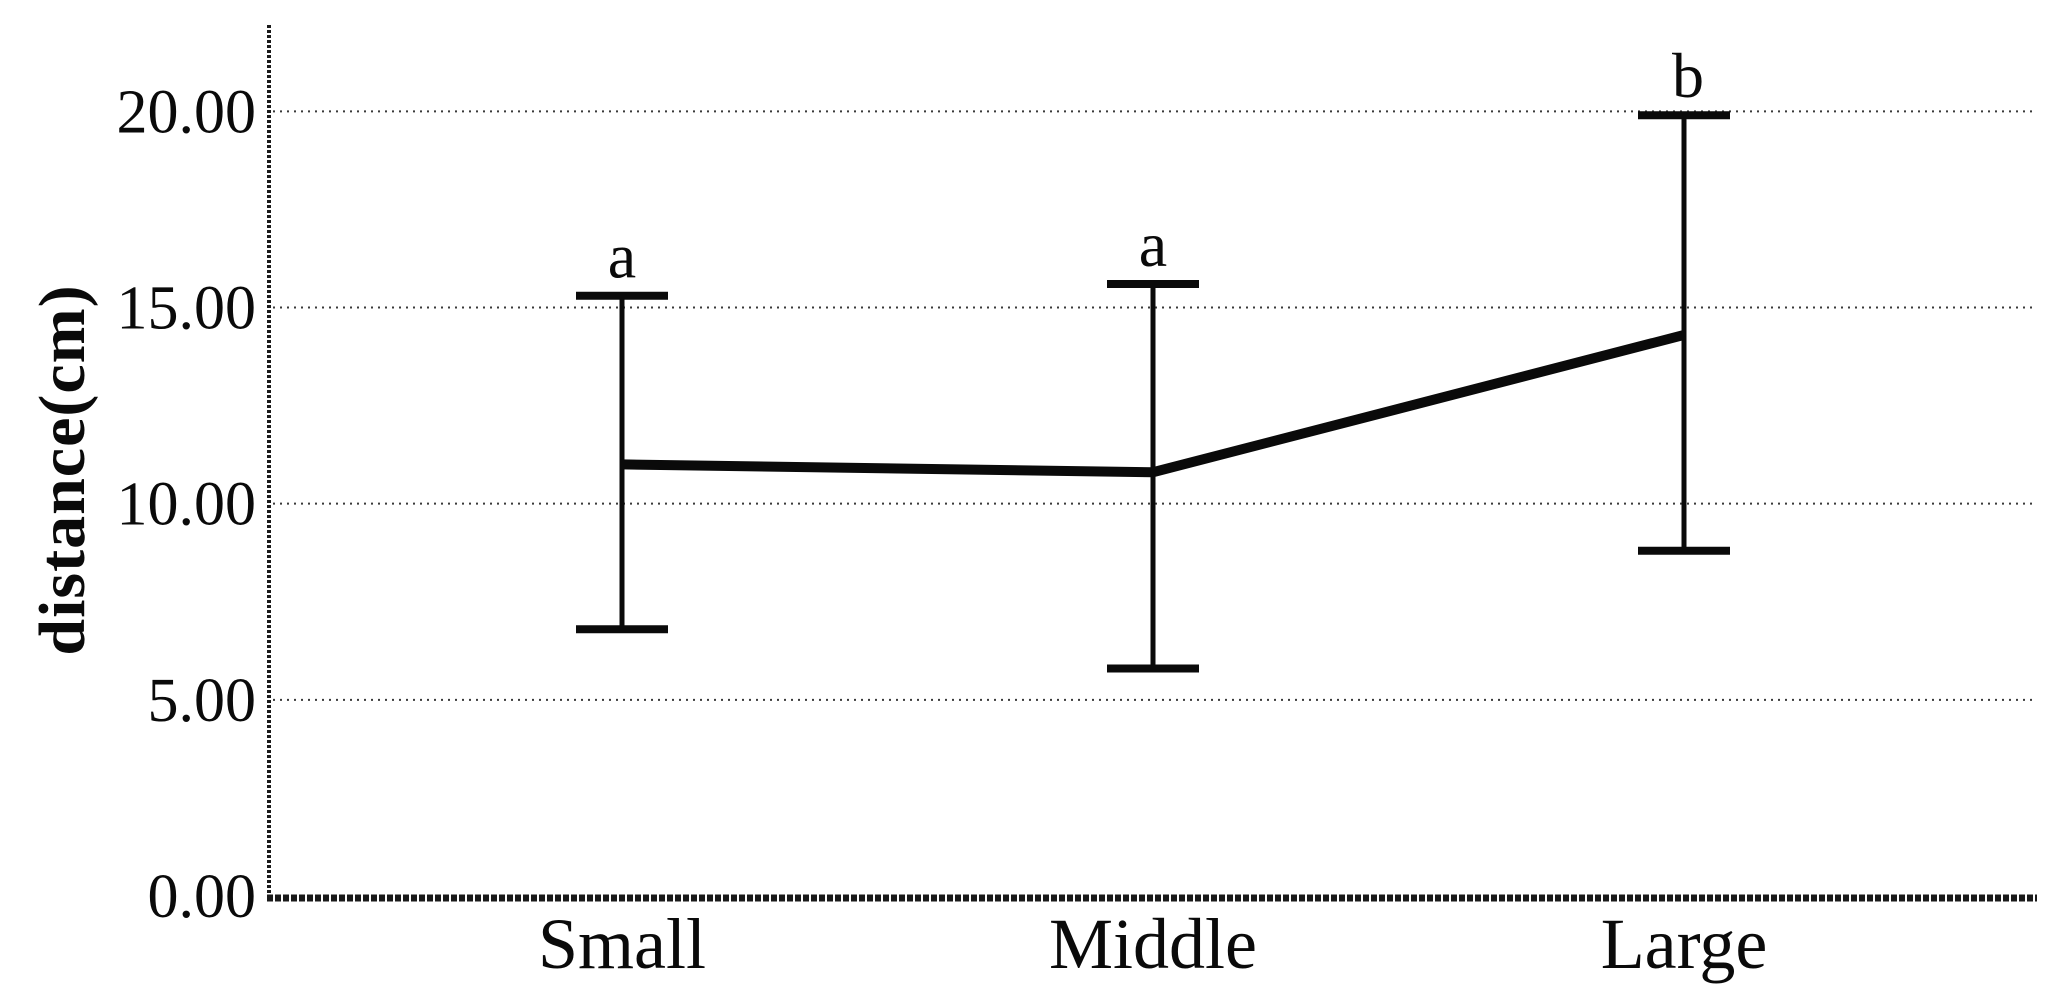  I want to click on x-category-label: Large, so click(1684, 944).